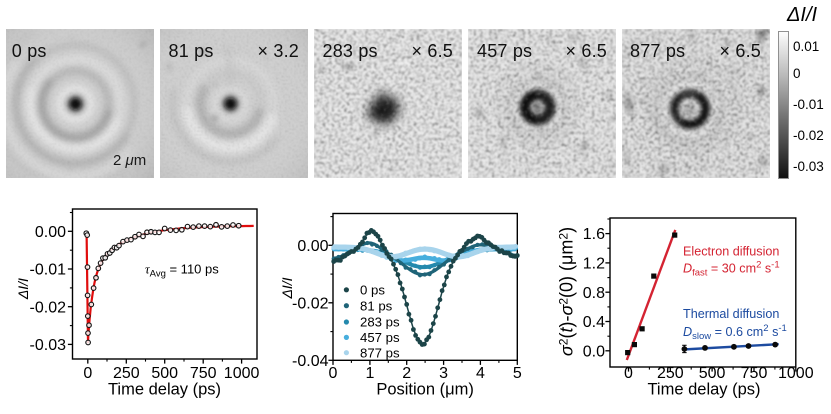 Image resolution: width=831 pixels, height=414 pixels. I want to click on svg-text: 81 ps, so click(376, 305).